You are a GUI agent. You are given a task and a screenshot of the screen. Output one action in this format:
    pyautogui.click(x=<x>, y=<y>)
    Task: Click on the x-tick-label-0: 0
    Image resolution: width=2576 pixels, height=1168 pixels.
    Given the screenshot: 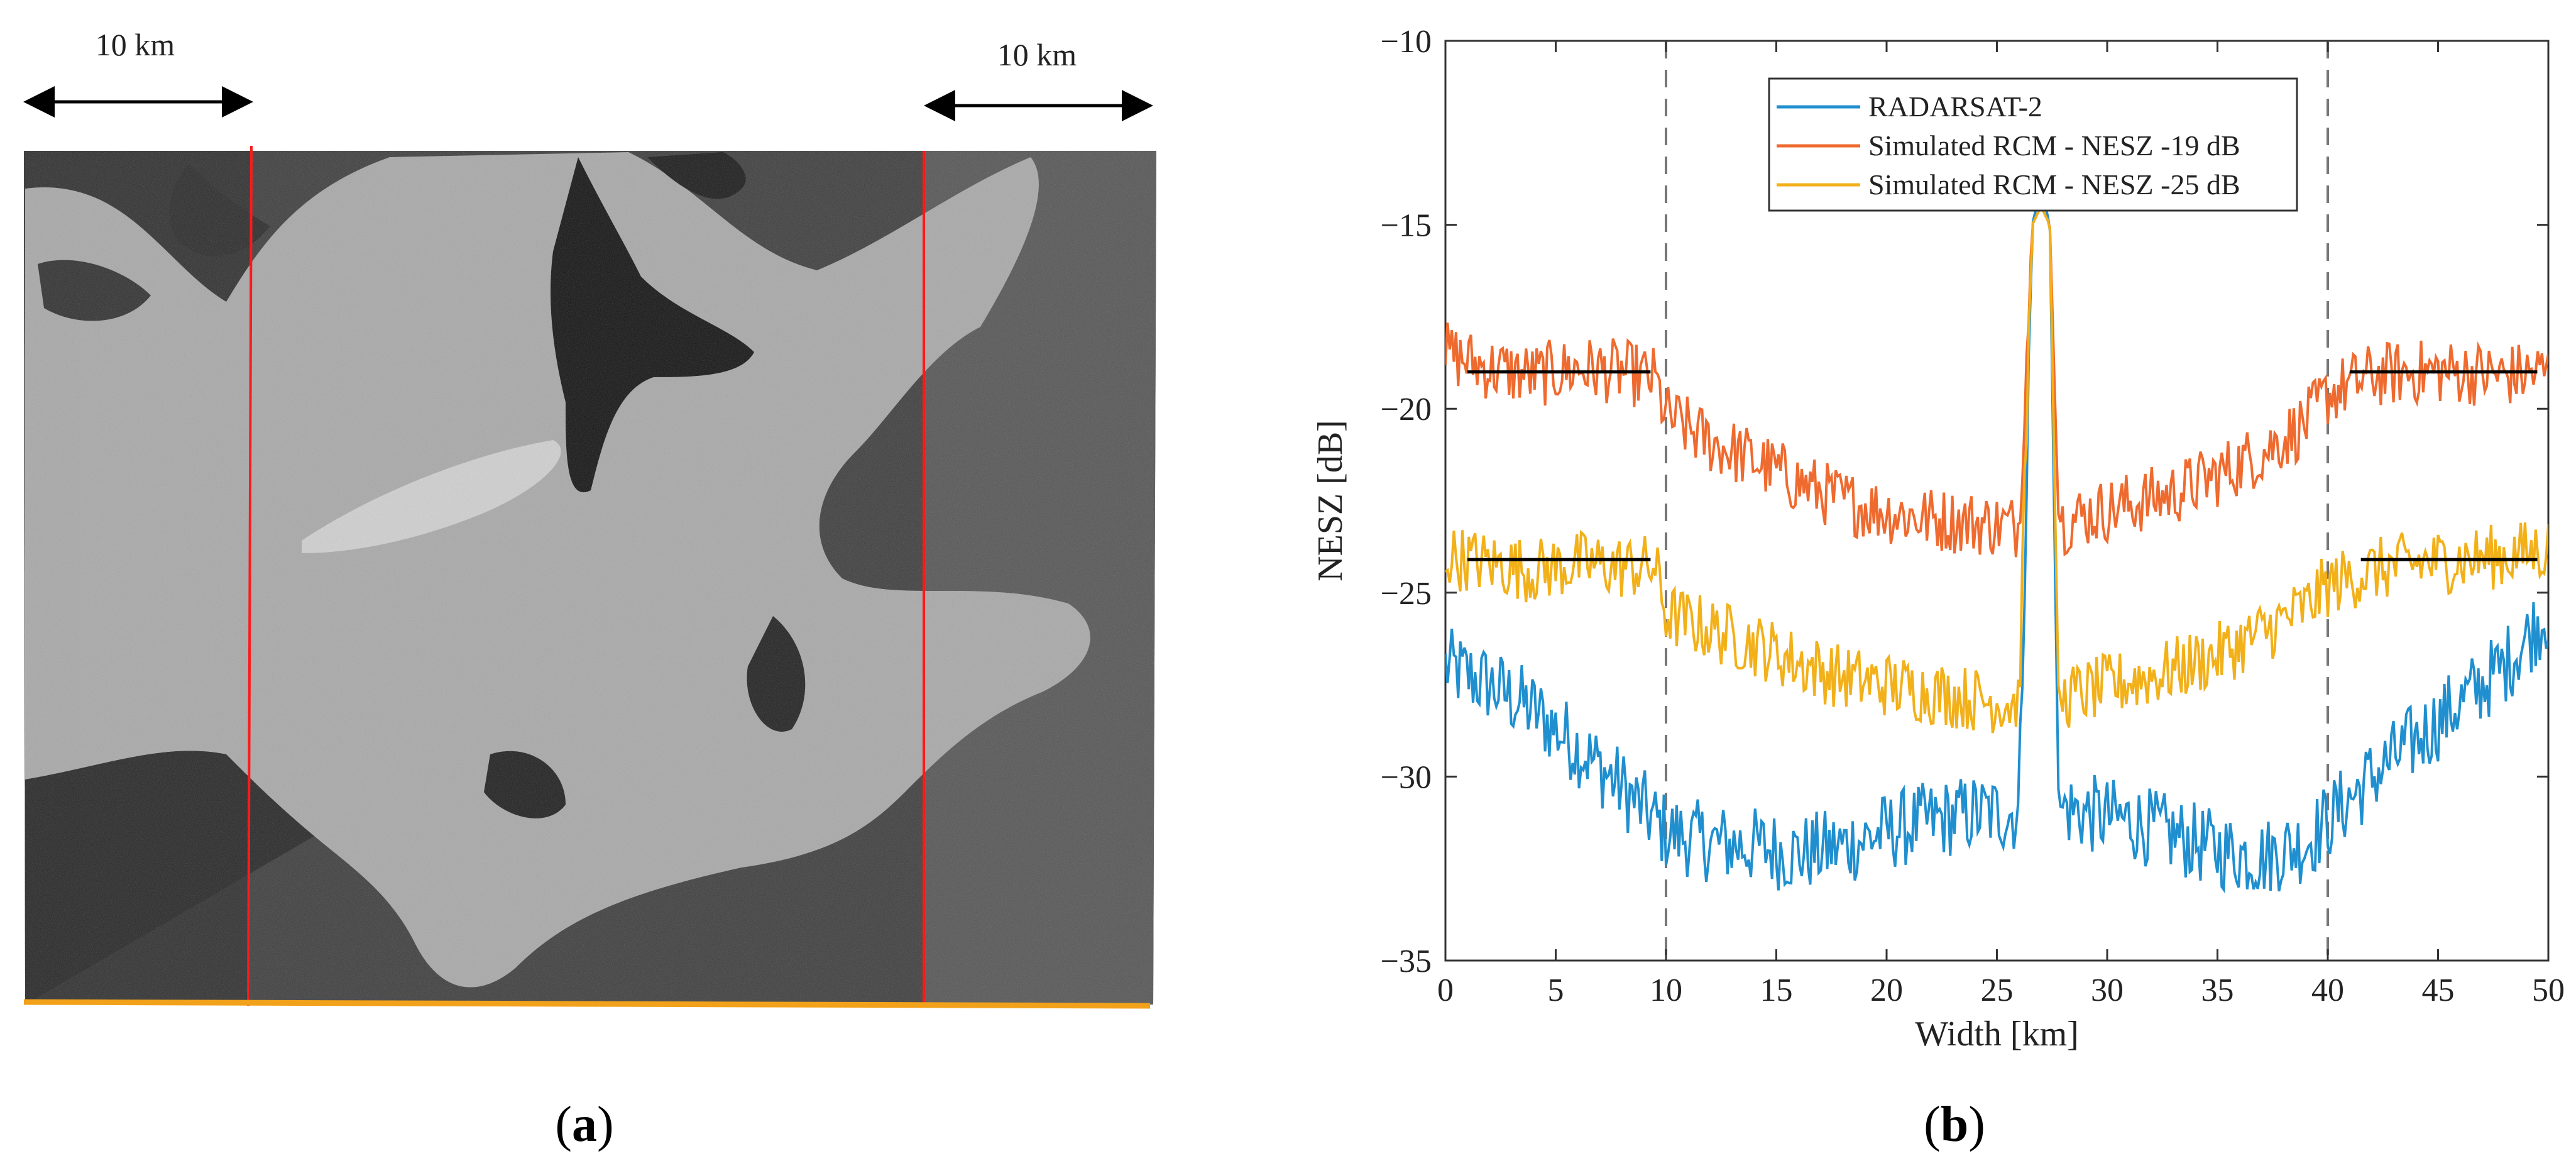 What is the action you would take?
    pyautogui.click(x=1445, y=990)
    